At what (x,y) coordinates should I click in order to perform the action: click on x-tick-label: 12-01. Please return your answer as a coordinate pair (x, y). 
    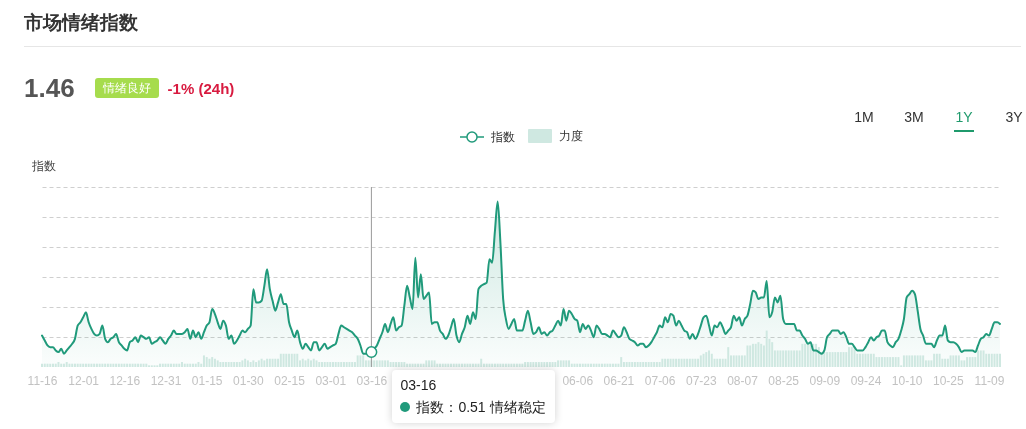
    Looking at the image, I should click on (84, 380).